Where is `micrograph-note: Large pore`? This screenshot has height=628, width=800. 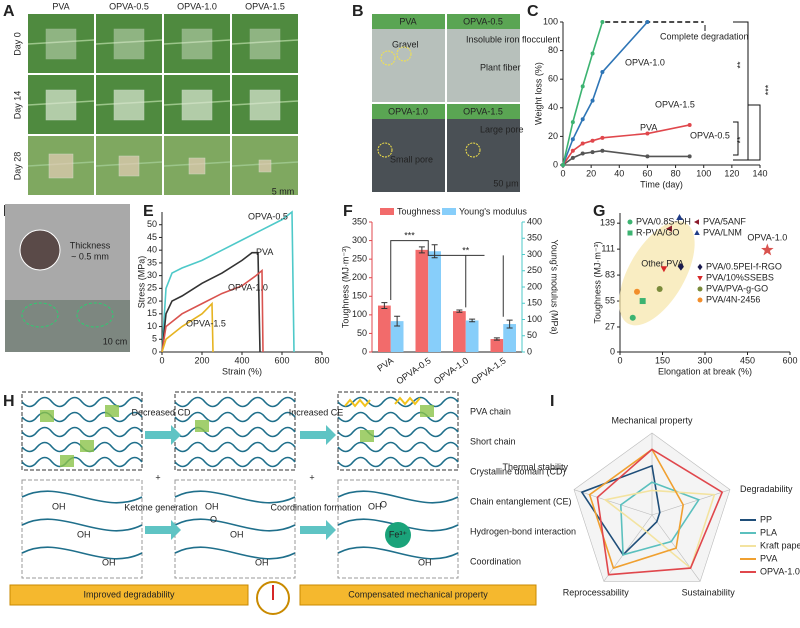
micrograph-note: Large pore is located at coordinates (502, 129).